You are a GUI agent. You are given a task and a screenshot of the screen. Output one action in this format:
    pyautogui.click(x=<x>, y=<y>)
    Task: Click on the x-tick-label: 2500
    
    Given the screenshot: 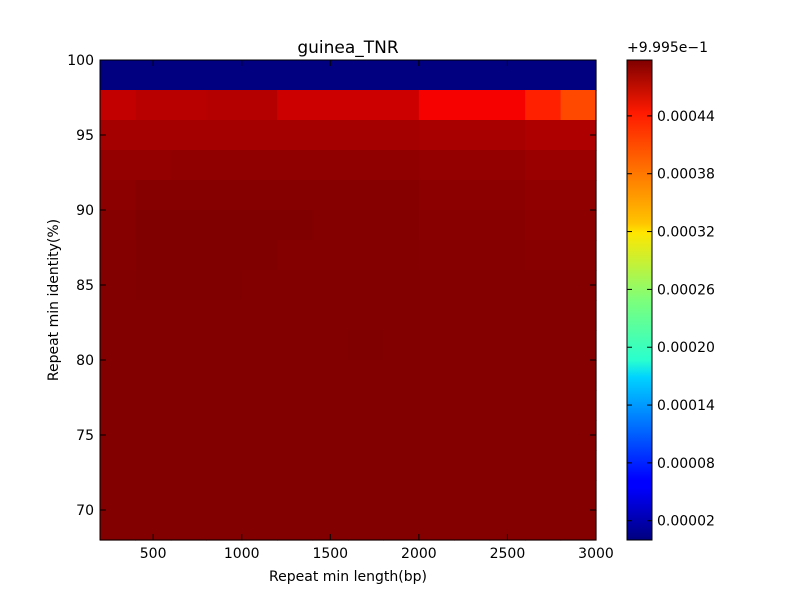 What is the action you would take?
    pyautogui.click(x=508, y=554)
    